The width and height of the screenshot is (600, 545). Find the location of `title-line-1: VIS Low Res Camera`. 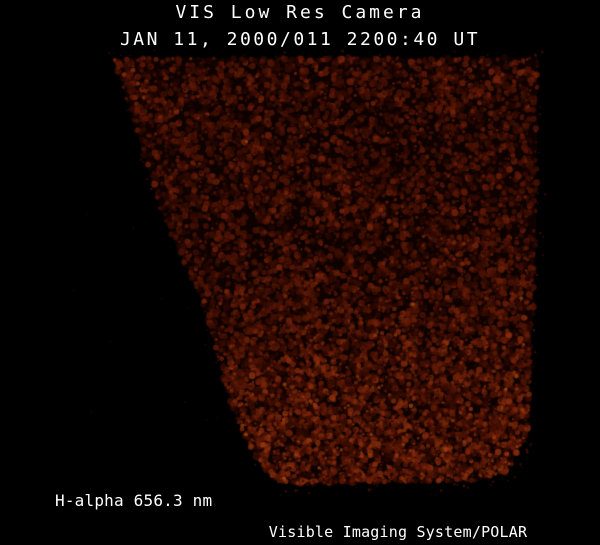

title-line-1: VIS Low Res Camera is located at coordinates (300, 12).